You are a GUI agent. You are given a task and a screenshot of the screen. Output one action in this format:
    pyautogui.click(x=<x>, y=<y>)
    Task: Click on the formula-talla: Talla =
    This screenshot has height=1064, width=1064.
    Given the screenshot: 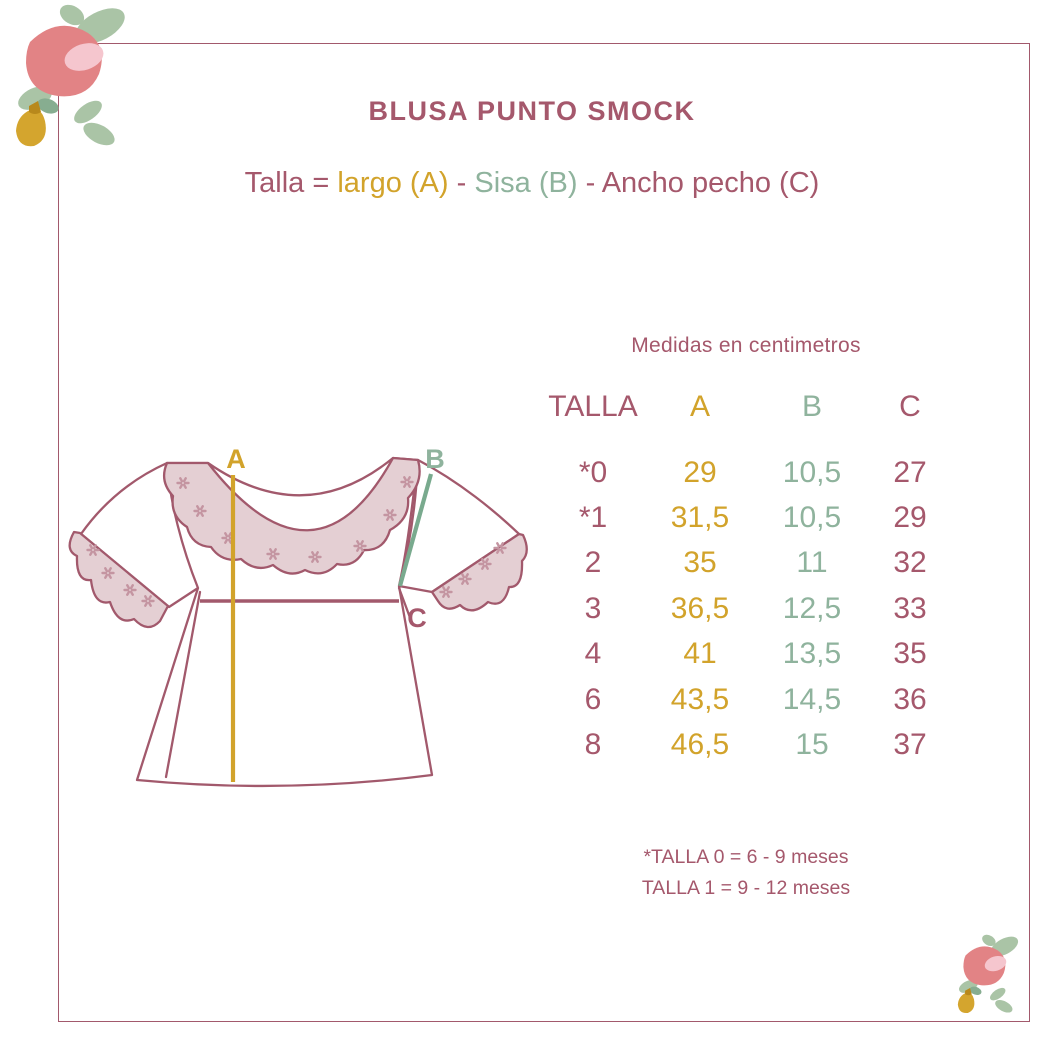 What is the action you would take?
    pyautogui.click(x=287, y=183)
    